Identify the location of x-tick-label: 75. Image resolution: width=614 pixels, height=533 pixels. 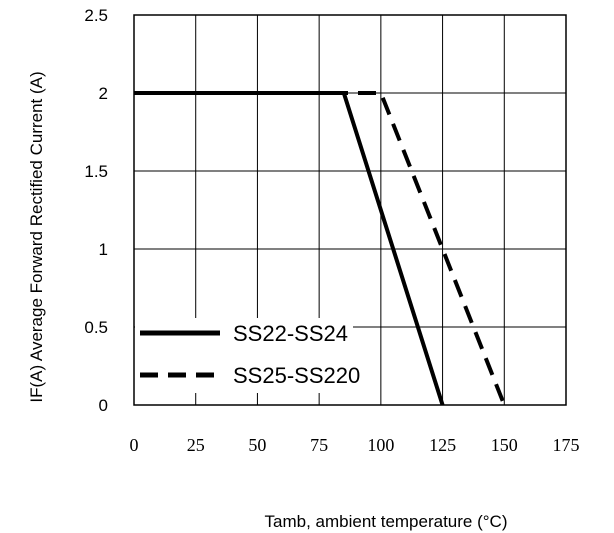
(319, 445).